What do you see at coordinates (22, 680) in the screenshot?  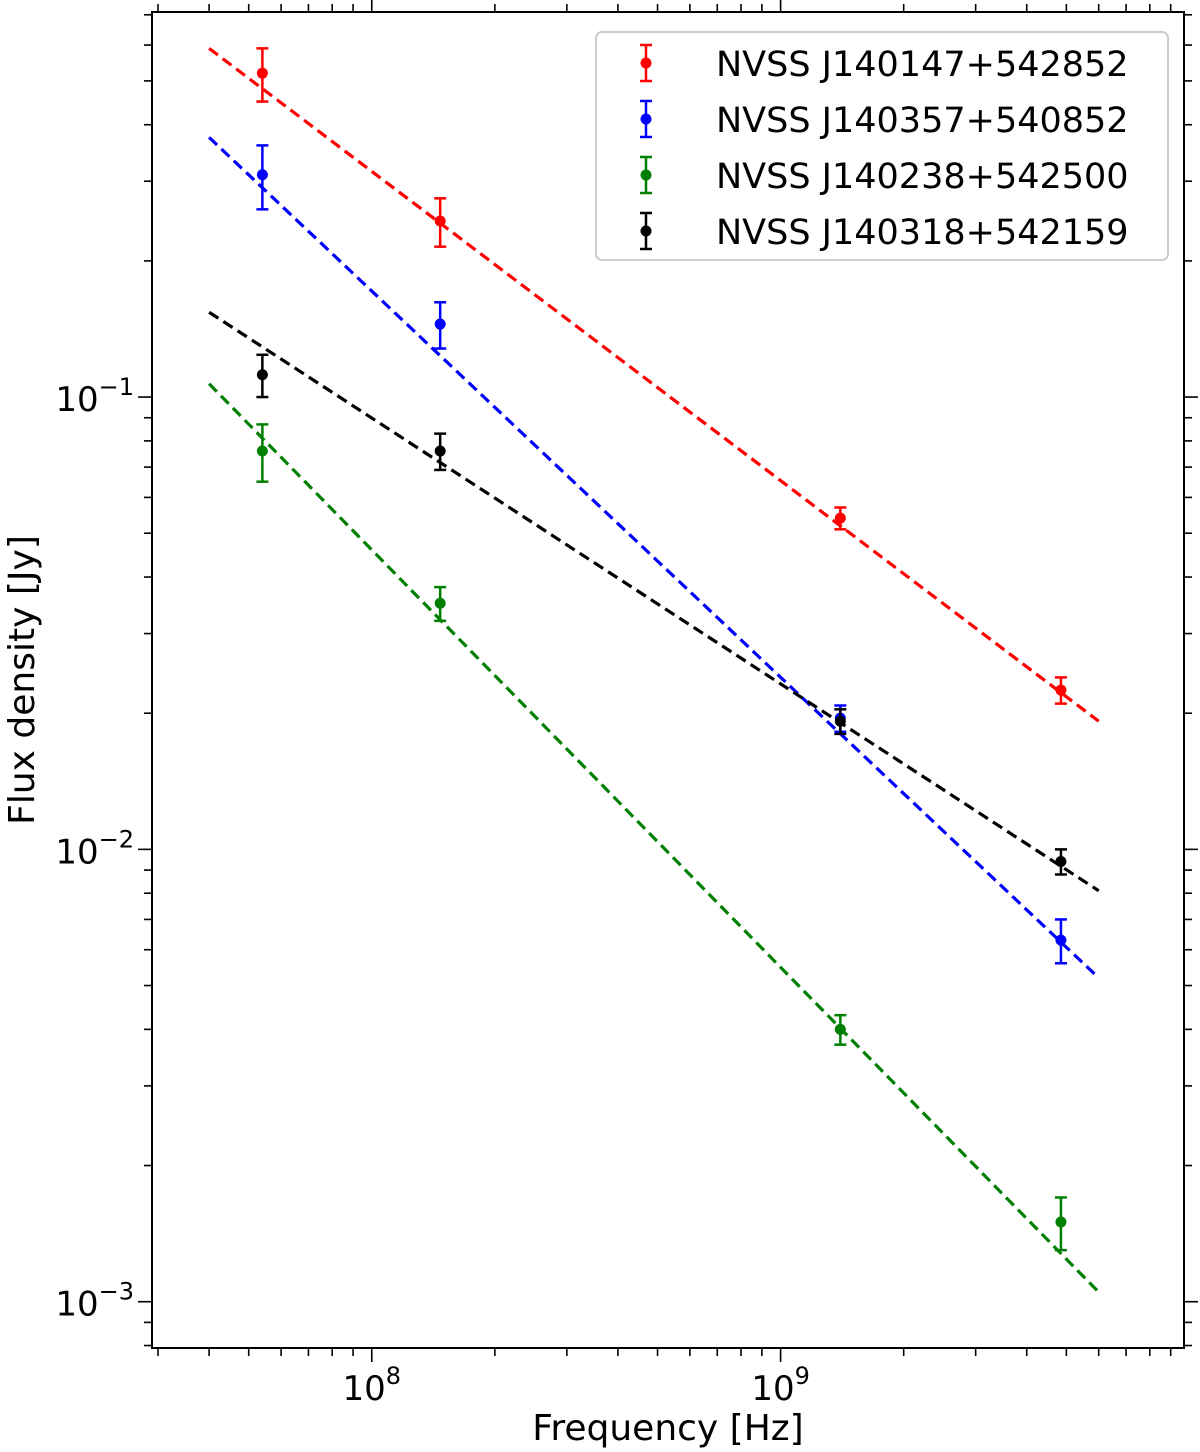 I see `y-axis-label: Flux density [Jy]` at bounding box center [22, 680].